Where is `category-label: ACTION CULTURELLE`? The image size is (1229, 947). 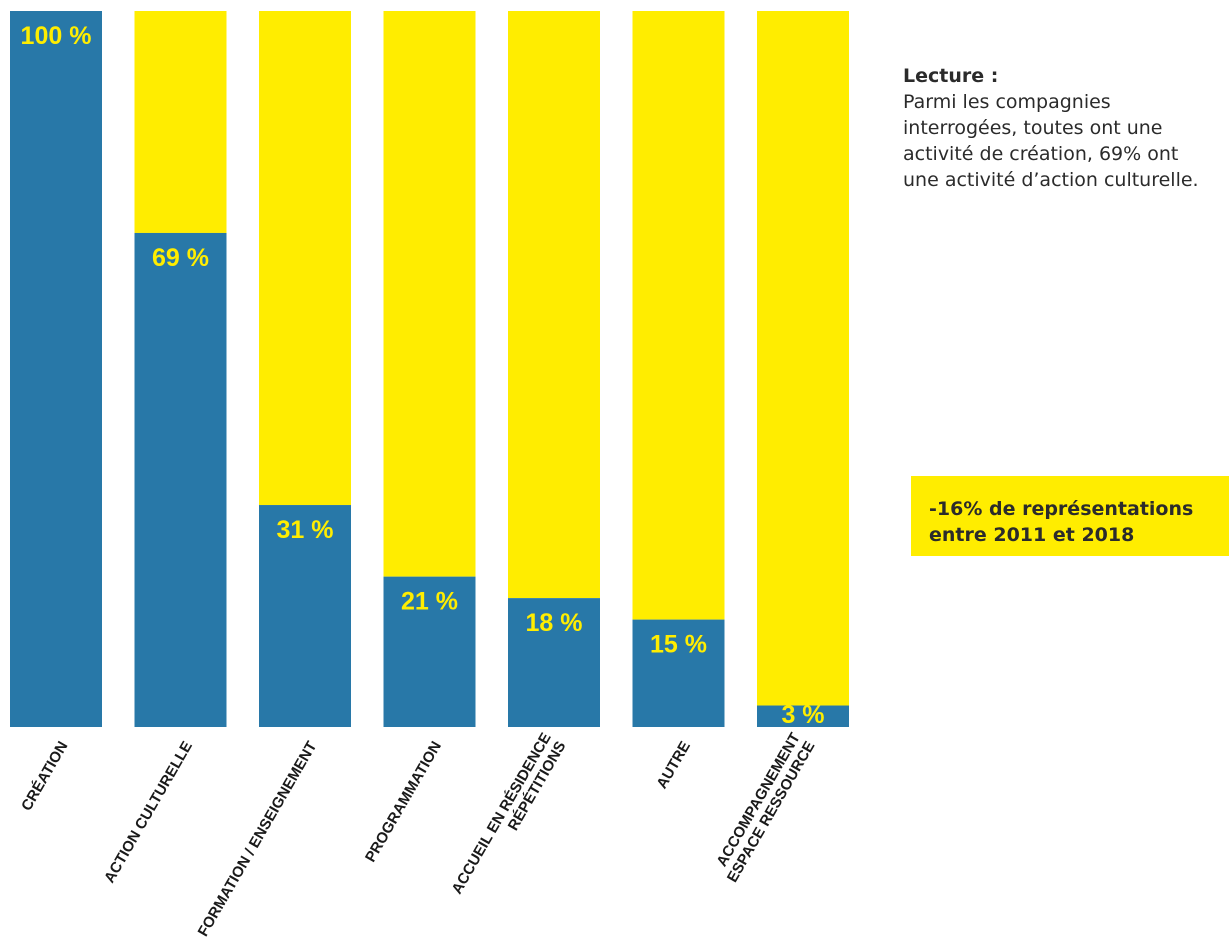
category-label: ACTION CULTURELLE is located at coordinates (148, 813).